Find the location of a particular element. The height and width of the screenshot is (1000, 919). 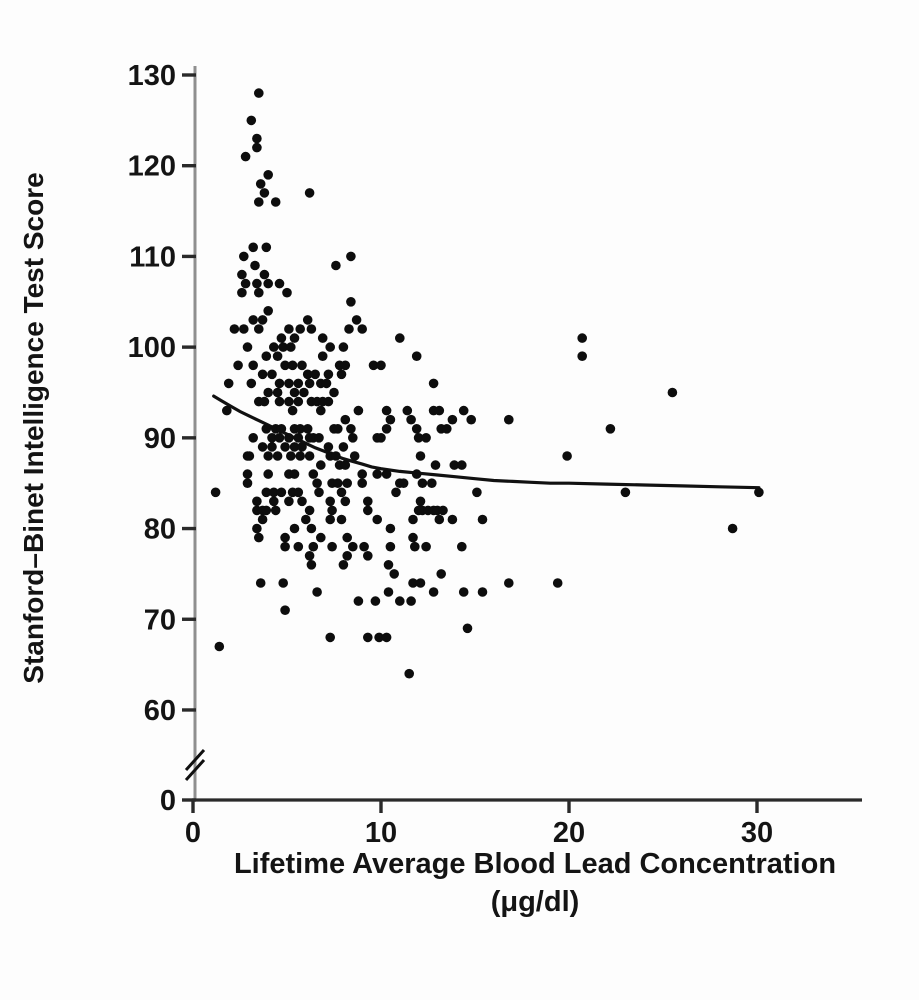

y-tick-label: 120 is located at coordinates (152, 167).